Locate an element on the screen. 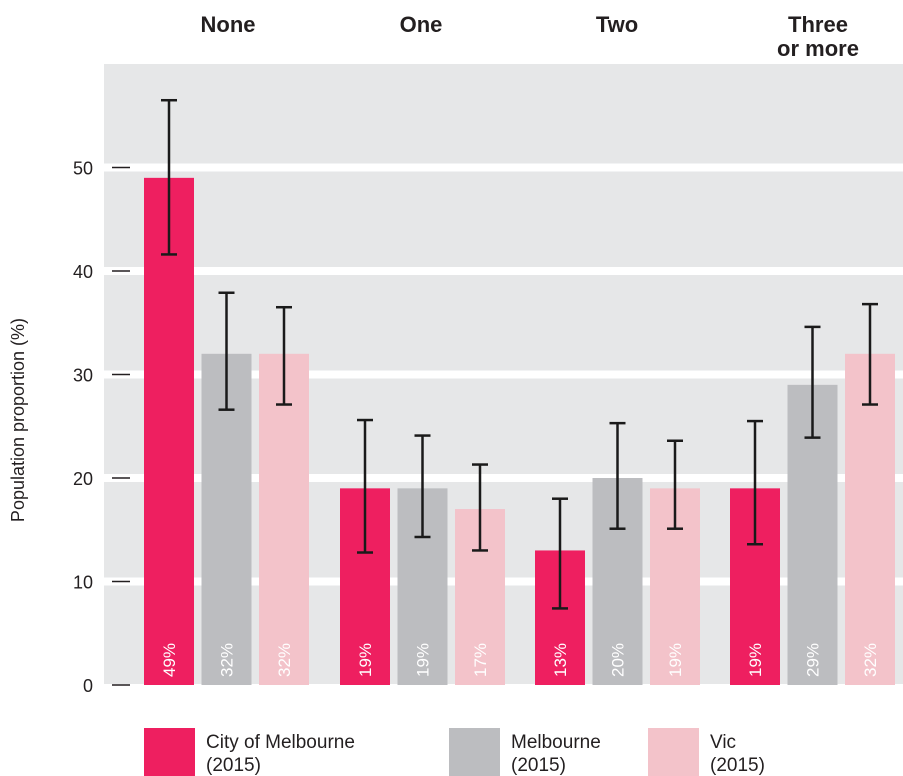  y-tick-label: 40 is located at coordinates (83, 272).